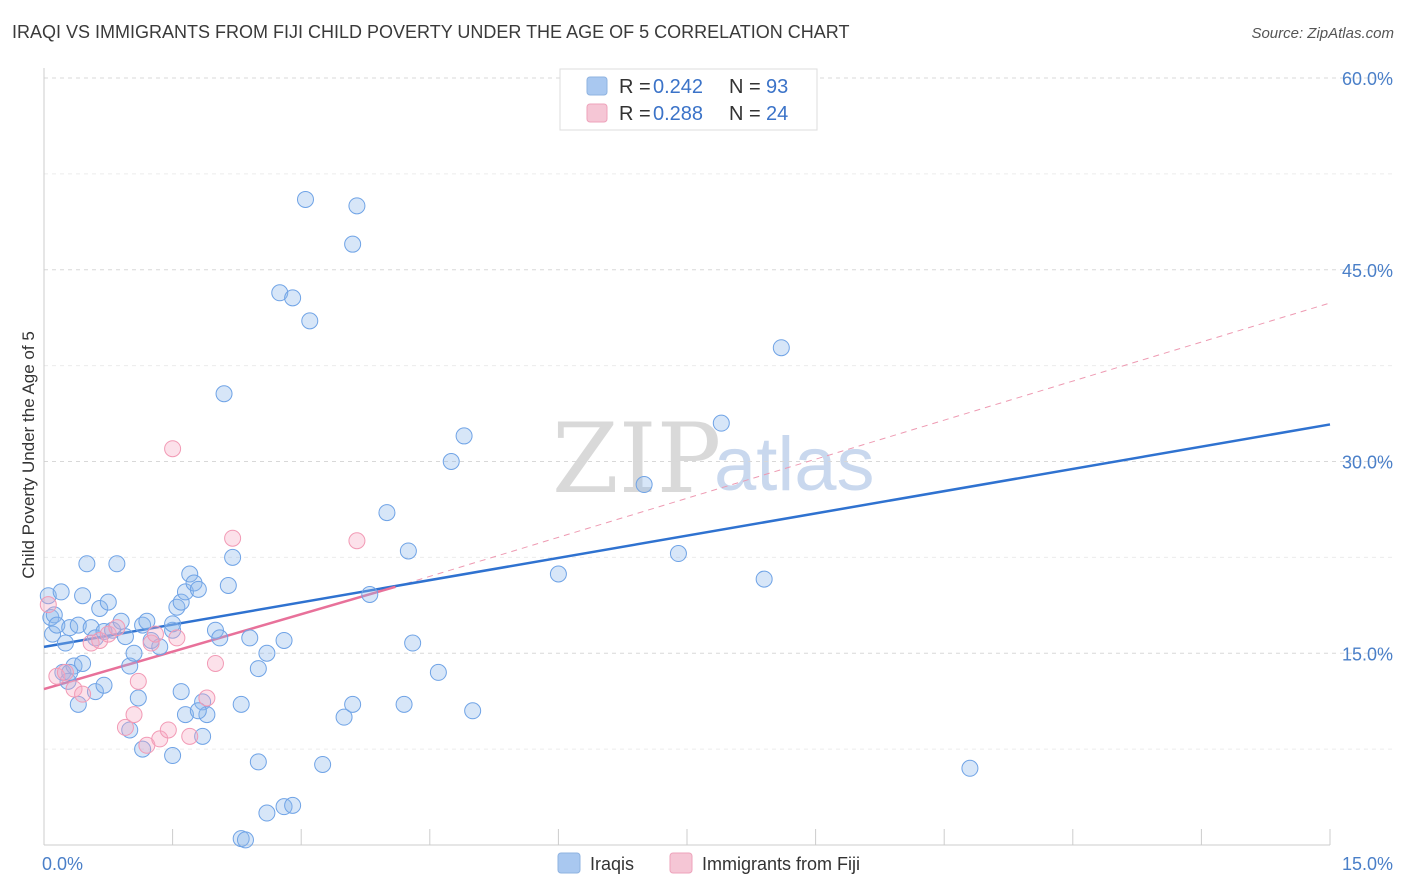 The width and height of the screenshot is (1406, 892). What do you see at coordinates (688, 99) in the screenshot?
I see `correlation-legend: R = 0.242 N = 93 R = 0.288 N = 24` at bounding box center [688, 99].